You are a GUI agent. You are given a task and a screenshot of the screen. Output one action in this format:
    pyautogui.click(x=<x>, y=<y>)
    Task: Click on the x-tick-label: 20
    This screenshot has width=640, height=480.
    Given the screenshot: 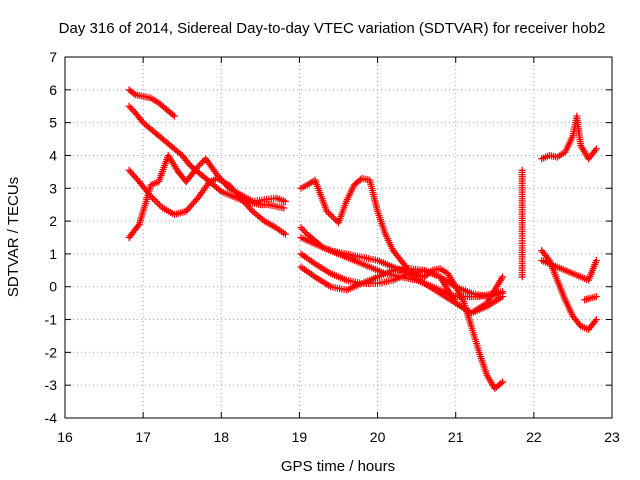 What is the action you would take?
    pyautogui.click(x=378, y=437)
    